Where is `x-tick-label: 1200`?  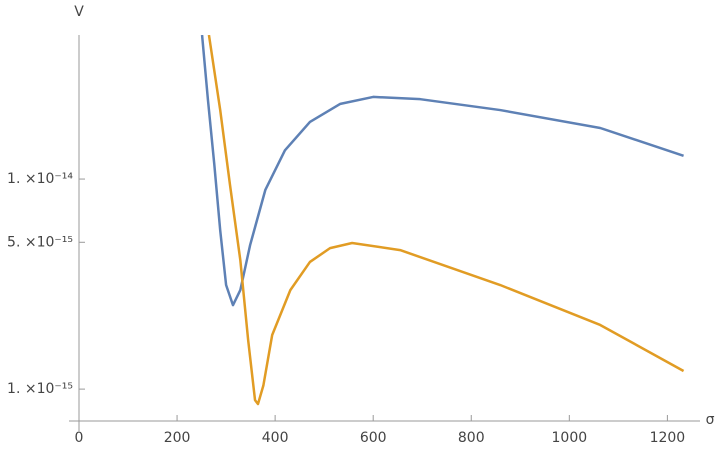 x-tick-label: 1200 is located at coordinates (668, 438).